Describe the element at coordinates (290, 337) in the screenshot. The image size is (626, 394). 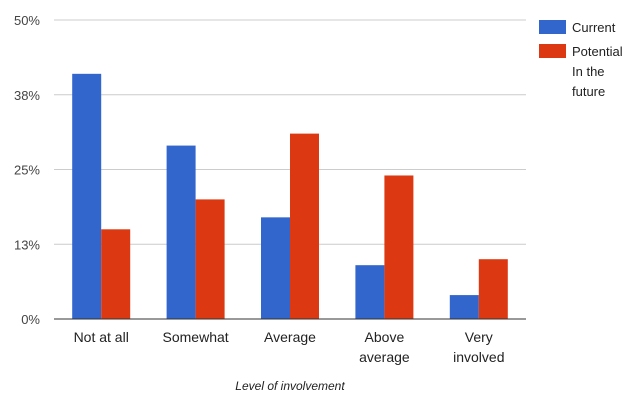
I see `x-category-label: Average` at that location.